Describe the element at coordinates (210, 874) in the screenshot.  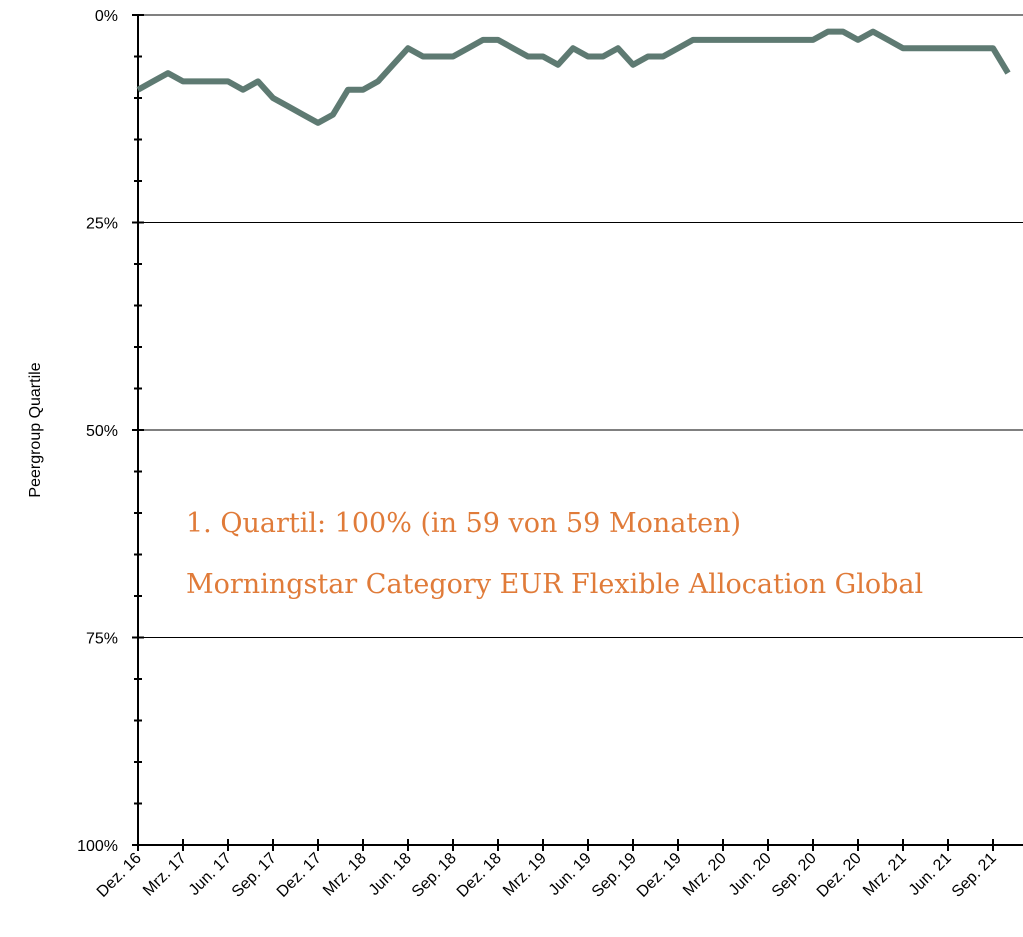
I see `x-tick-label: Jun. 17` at that location.